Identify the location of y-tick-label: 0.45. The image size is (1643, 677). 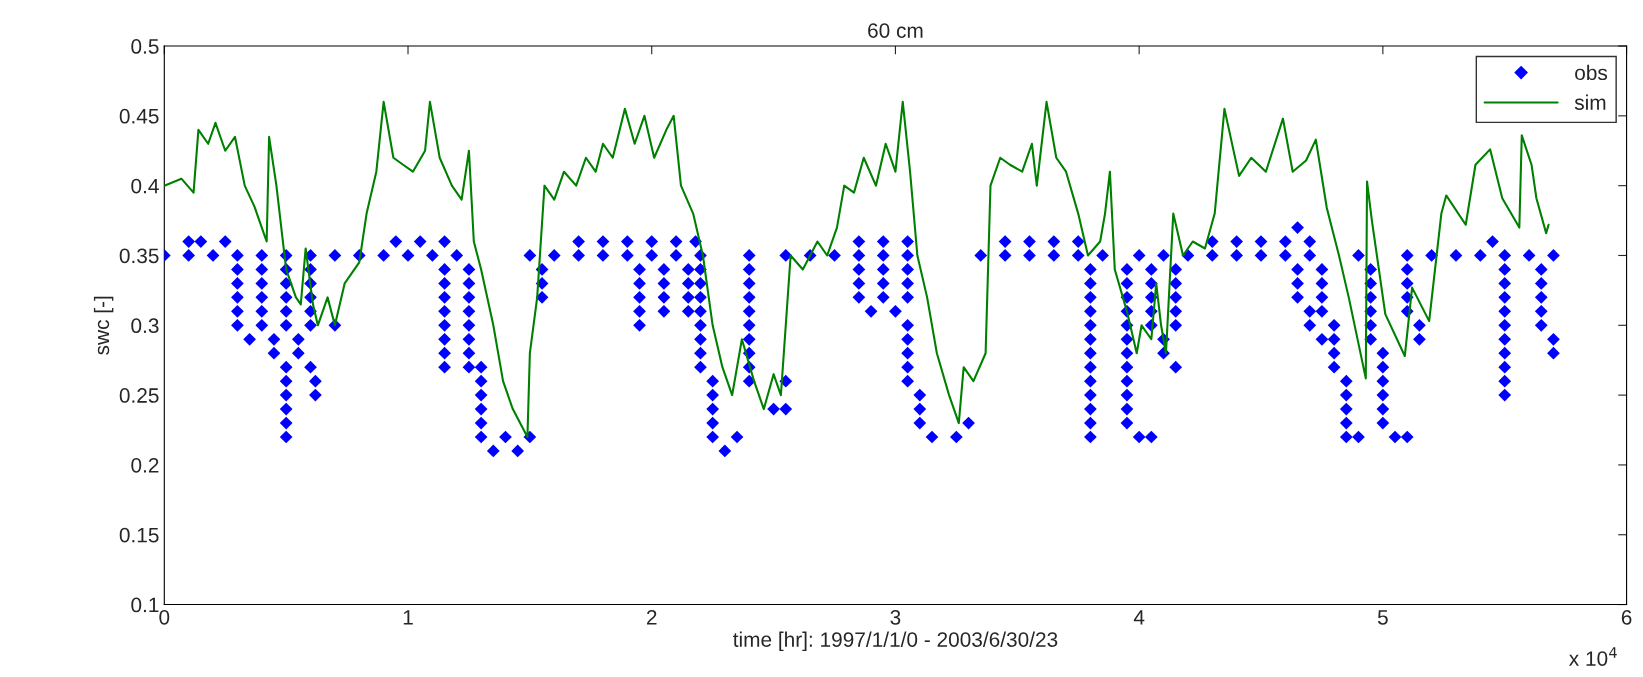
(139, 116).